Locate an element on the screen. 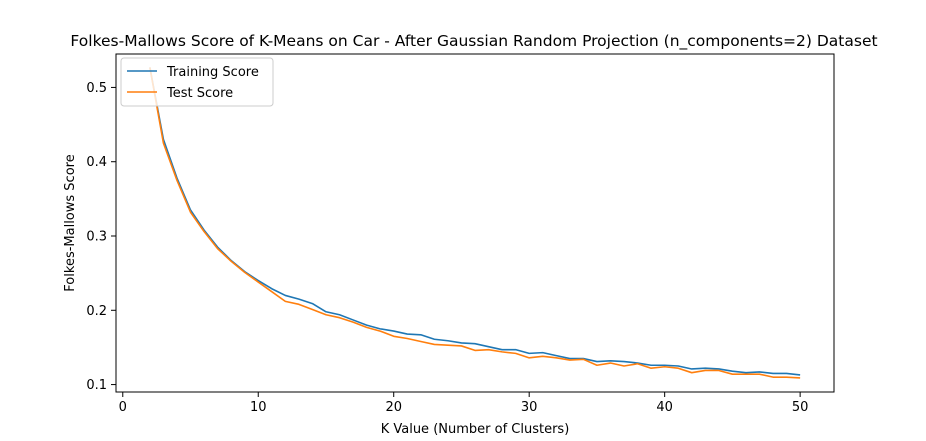  x-tick-label: 20 is located at coordinates (393, 407).